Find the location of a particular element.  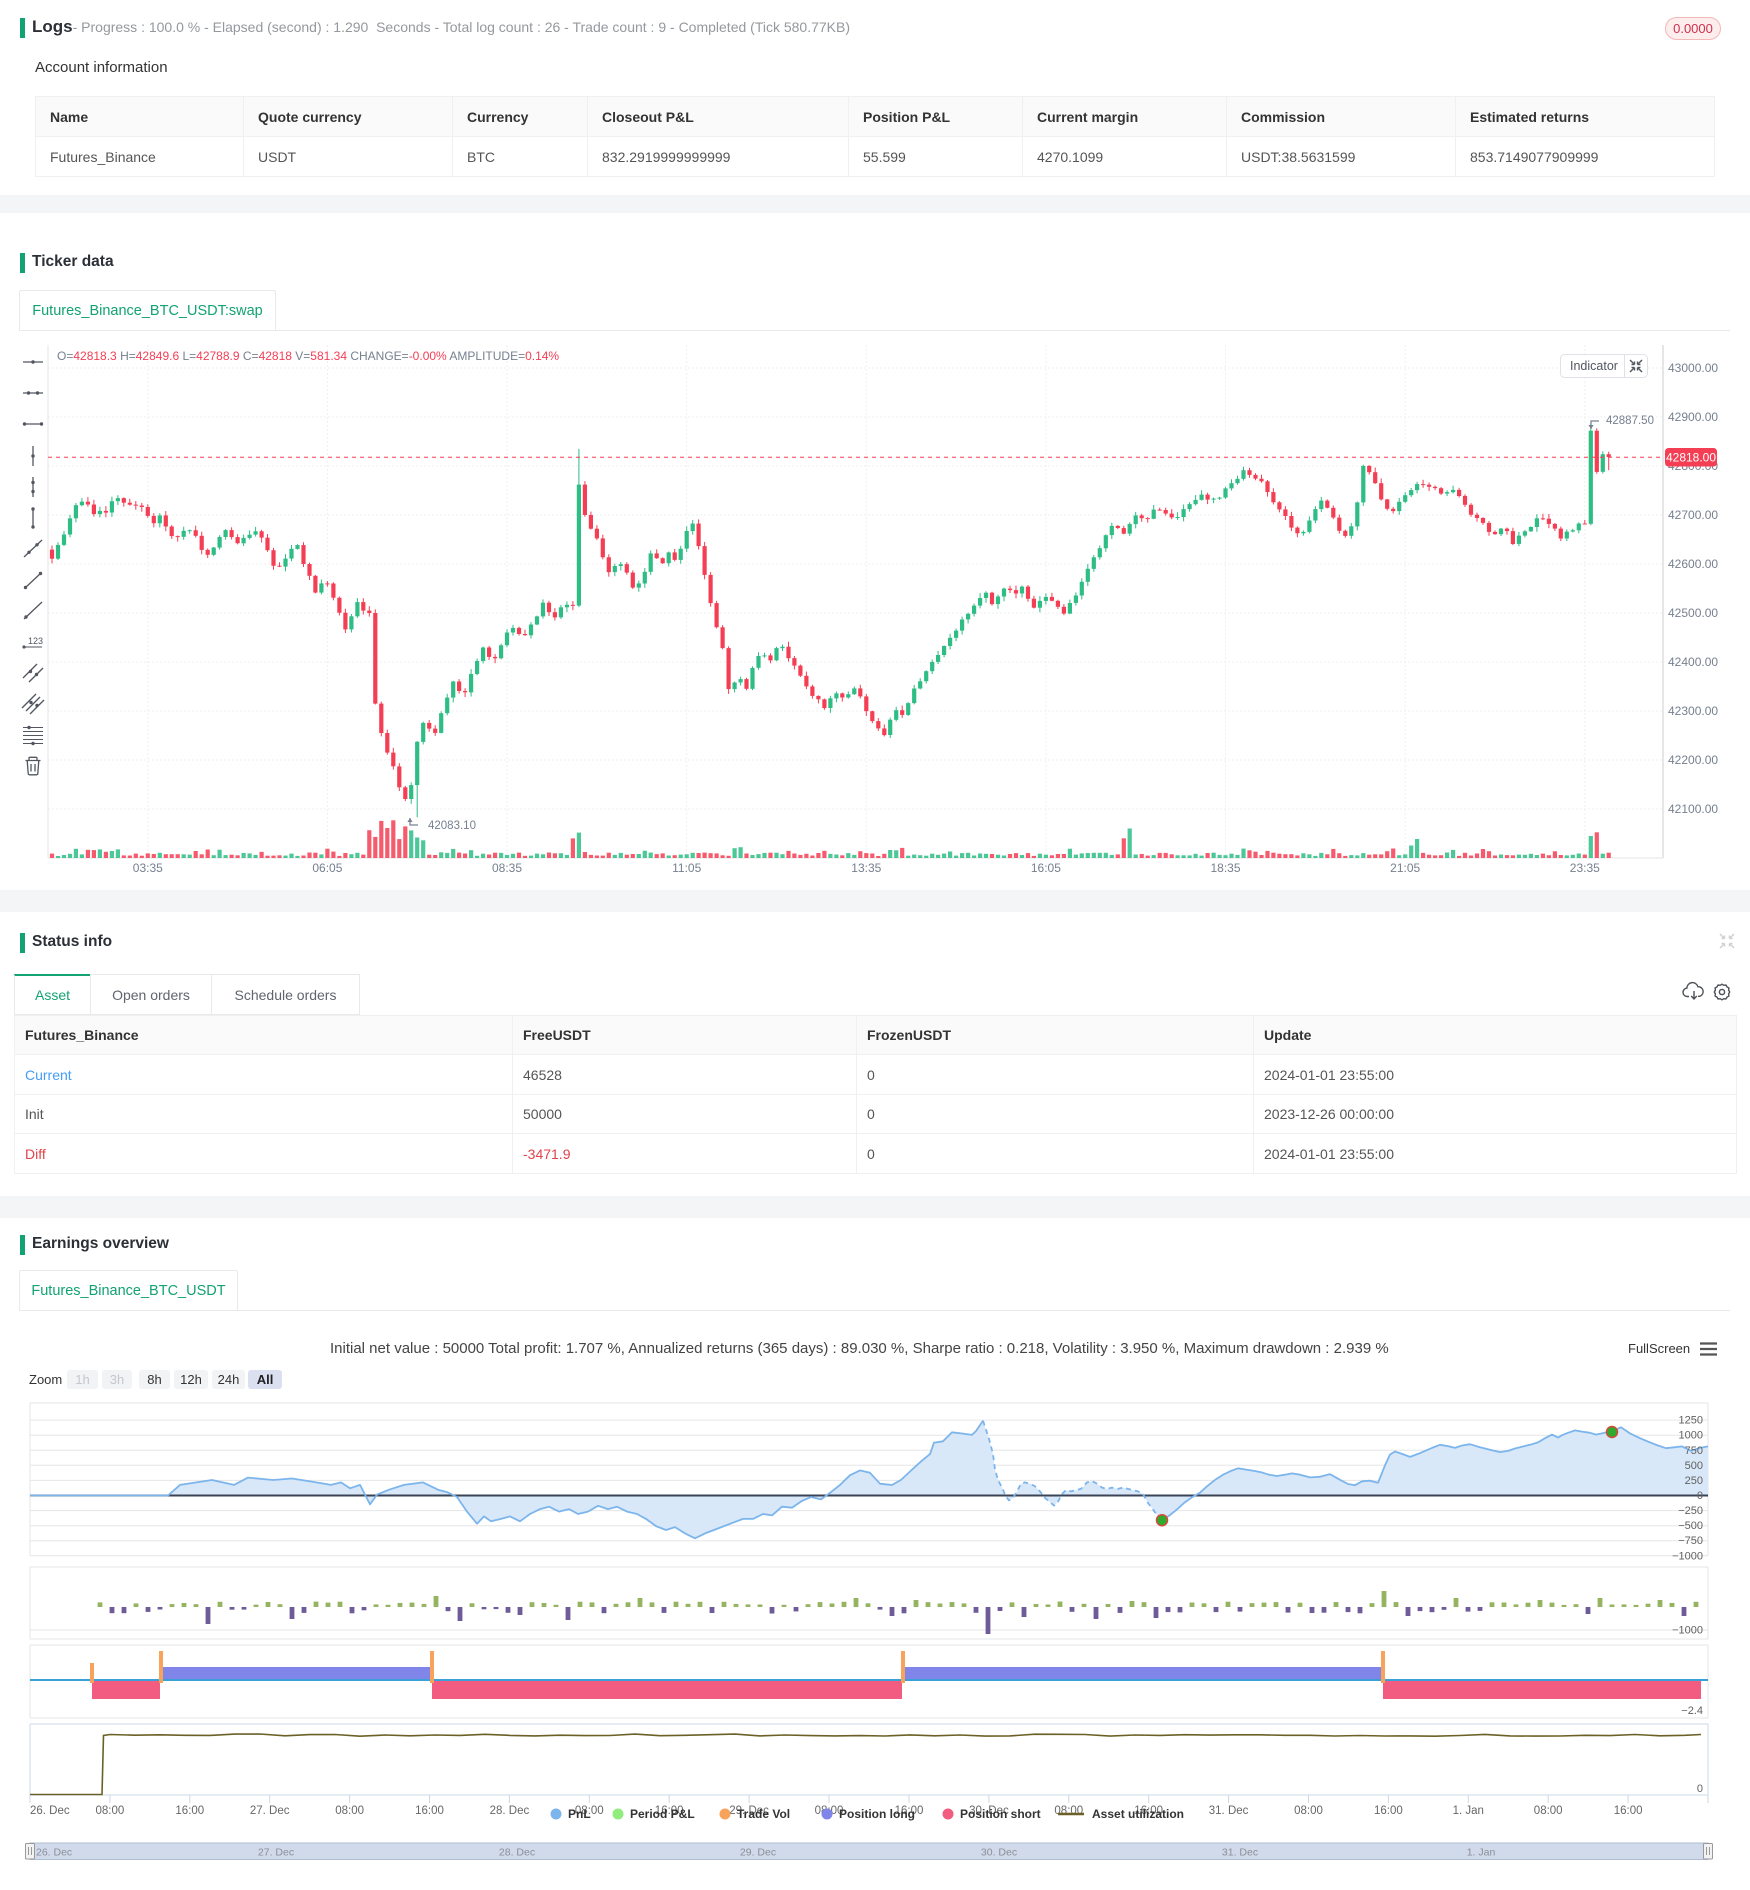

svg-text: Trade Vol is located at coordinates (763, 1814).